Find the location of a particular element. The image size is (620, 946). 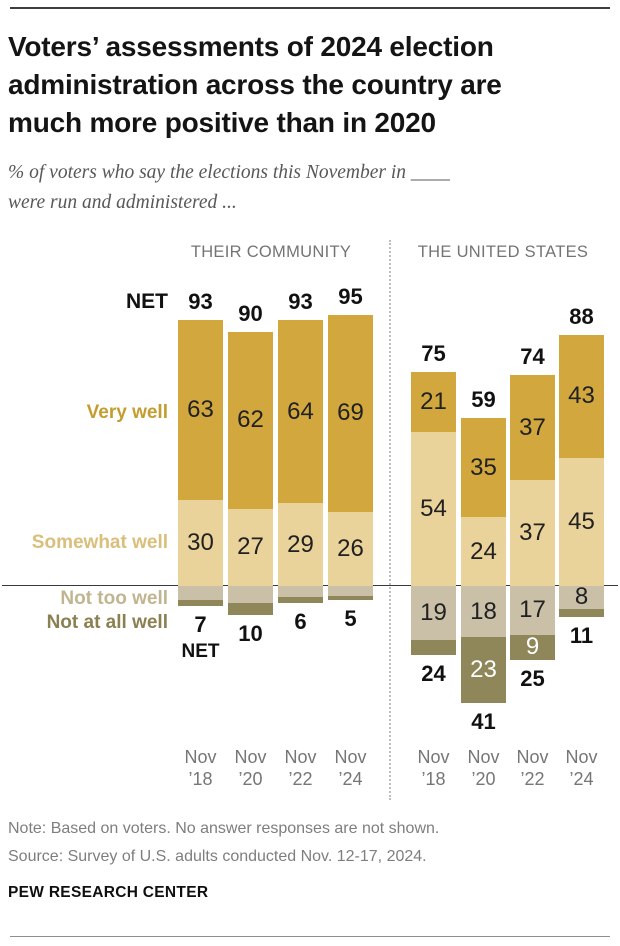

segment-value-label: 64 is located at coordinates (300, 411).